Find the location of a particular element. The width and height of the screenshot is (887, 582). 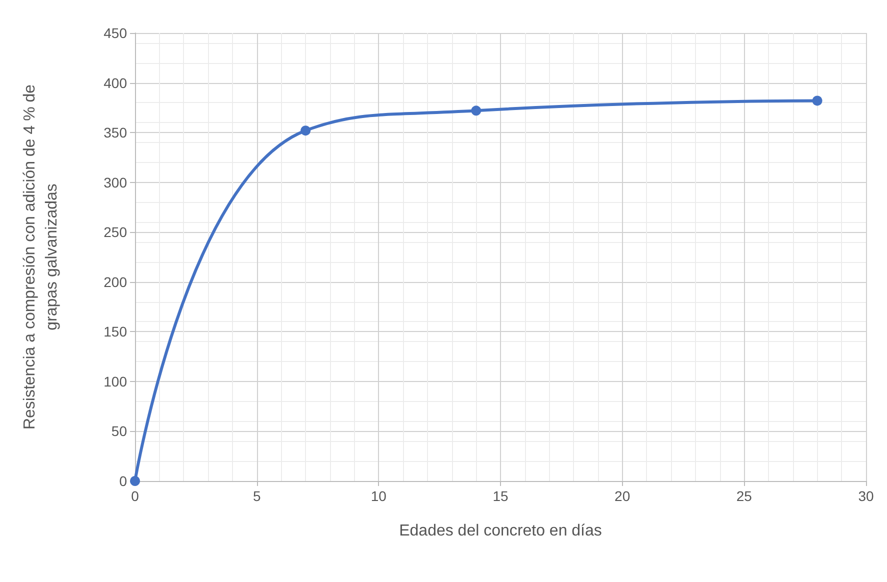

y-tick-label: 300 is located at coordinates (116, 182).